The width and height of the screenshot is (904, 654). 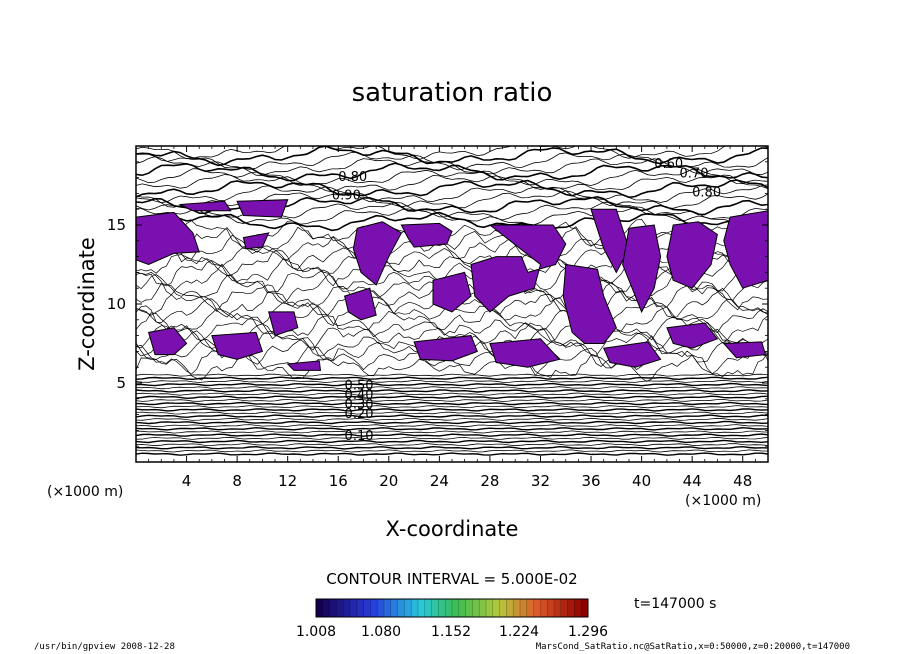 I want to click on x-tick-label: 36, so click(x=590, y=481).